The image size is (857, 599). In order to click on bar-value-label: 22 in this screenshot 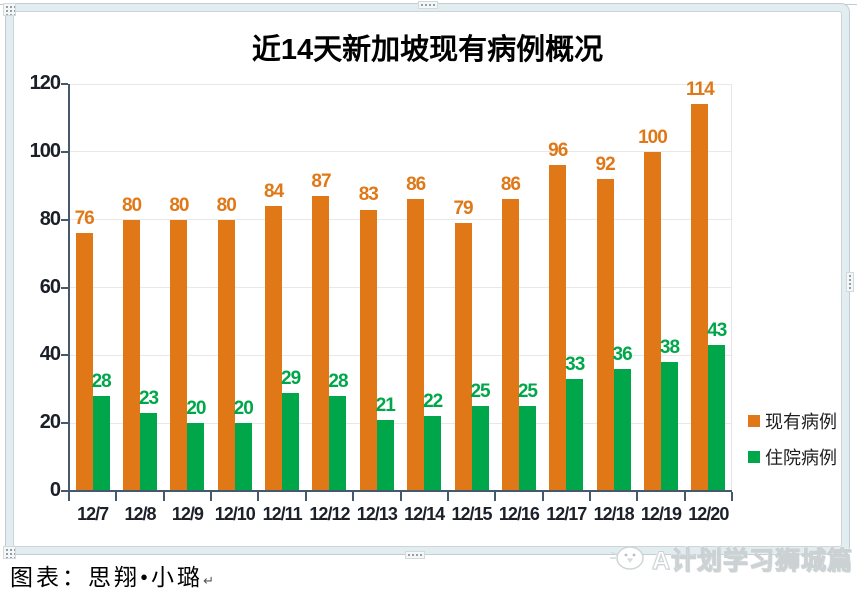, I will do `click(433, 402)`.